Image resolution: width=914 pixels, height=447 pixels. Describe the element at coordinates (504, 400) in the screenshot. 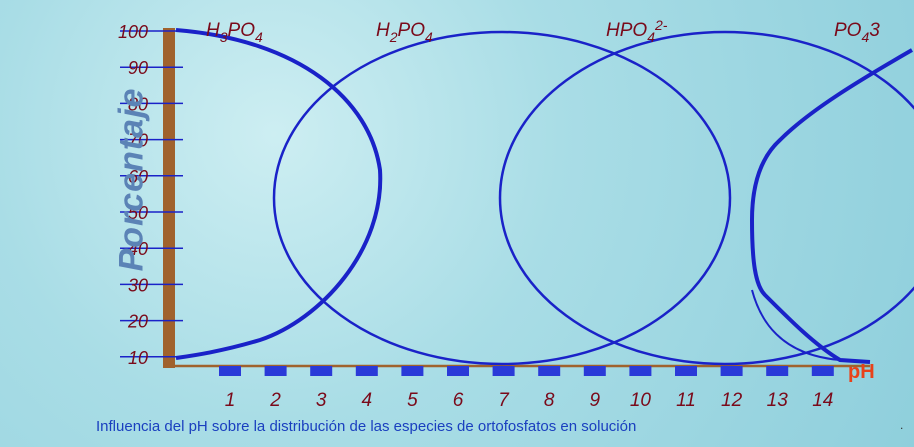

I see `x-tick-label: 7` at that location.